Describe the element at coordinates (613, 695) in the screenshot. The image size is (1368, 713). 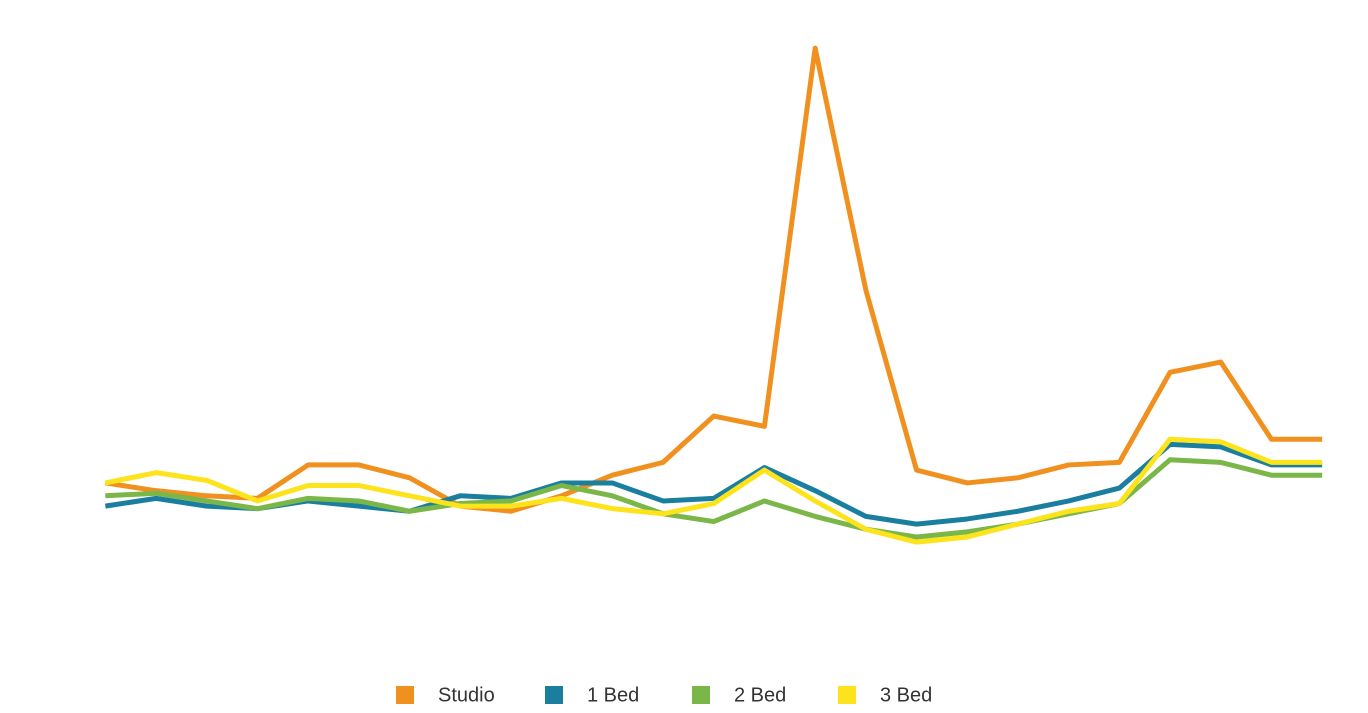
I see `legend-label: 1 Bed` at that location.